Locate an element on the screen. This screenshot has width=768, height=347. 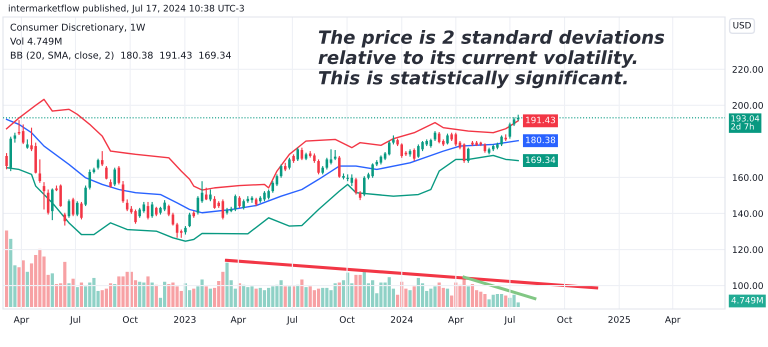
data-label: 180.38 is located at coordinates (541, 140).